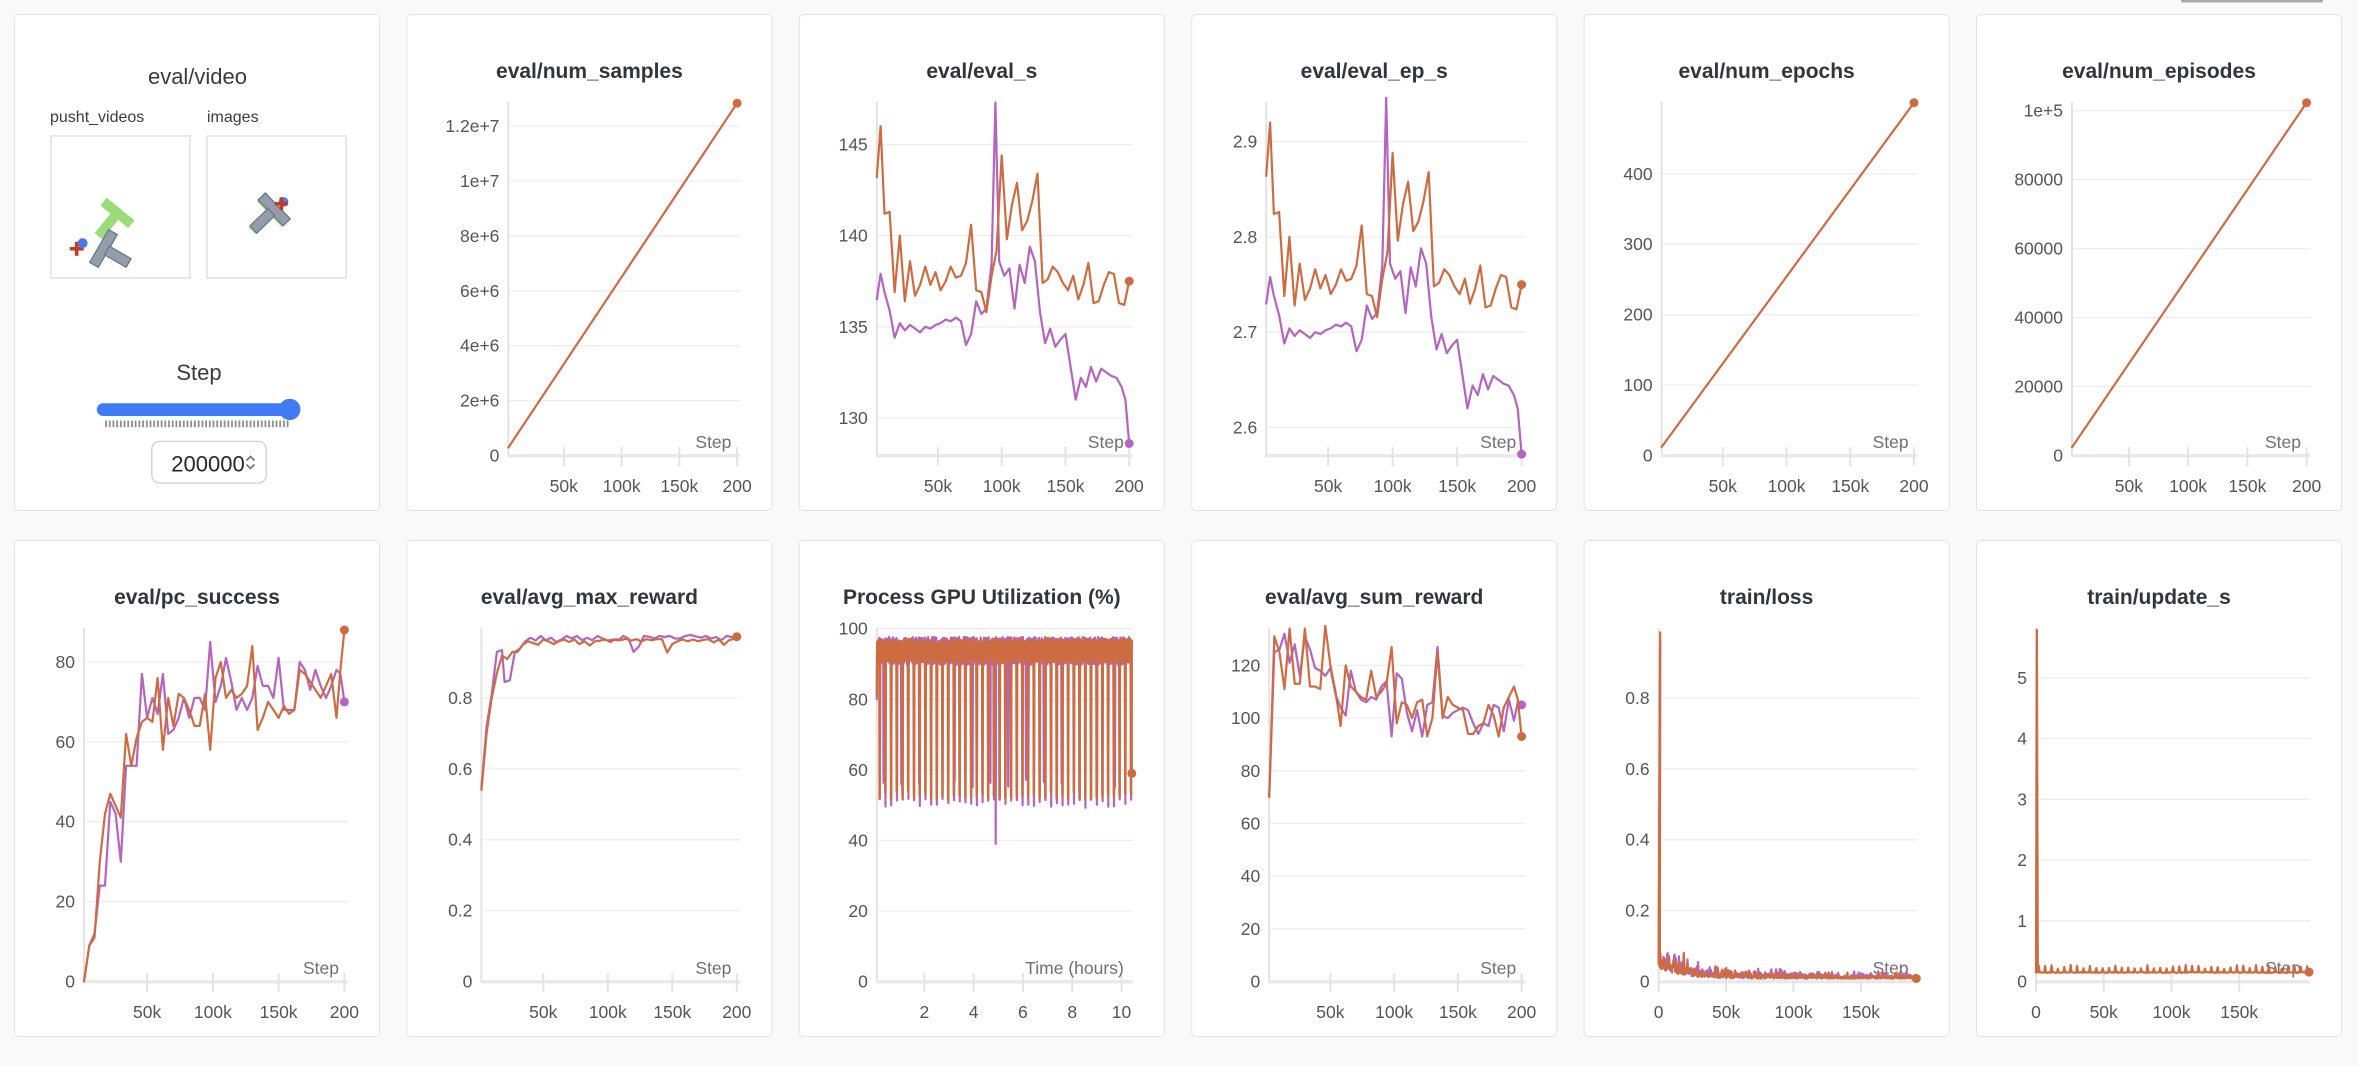 This screenshot has width=2358, height=1066. What do you see at coordinates (233, 117) in the screenshot?
I see `svg-text: images` at bounding box center [233, 117].